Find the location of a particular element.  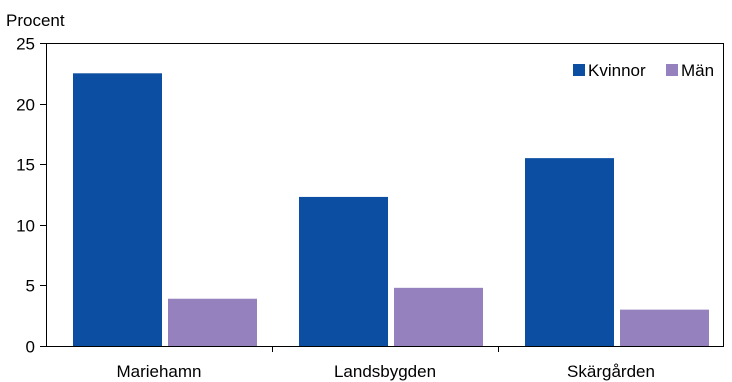

legend: Kvinnor Män is located at coordinates (643, 70).